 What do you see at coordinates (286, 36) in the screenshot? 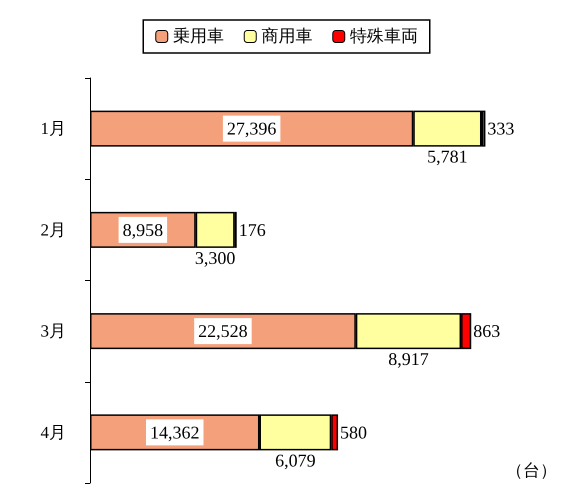
I see `legend-label: 商用車` at bounding box center [286, 36].